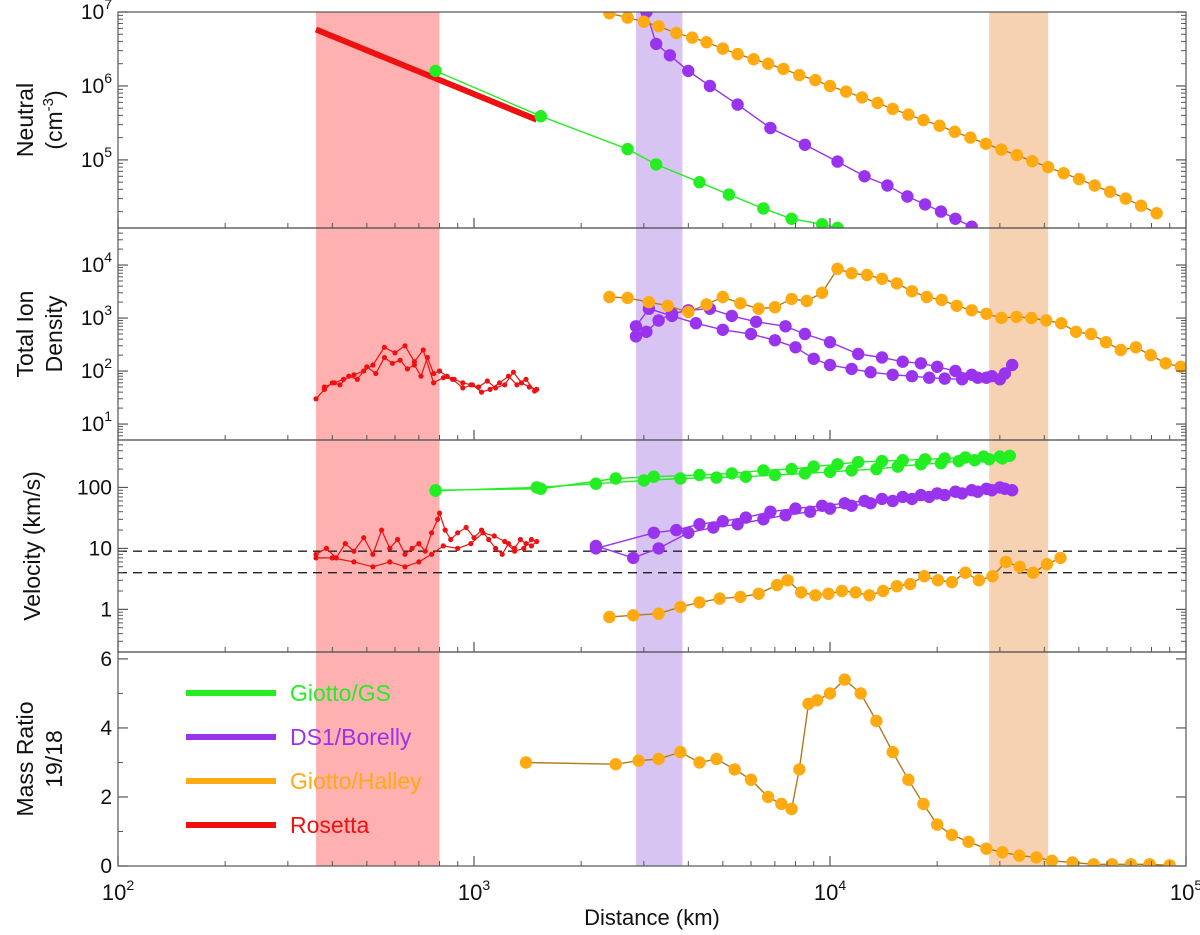 This screenshot has width=1200, height=935. I want to click on legend-label: DS1/Borelly, so click(351, 737).